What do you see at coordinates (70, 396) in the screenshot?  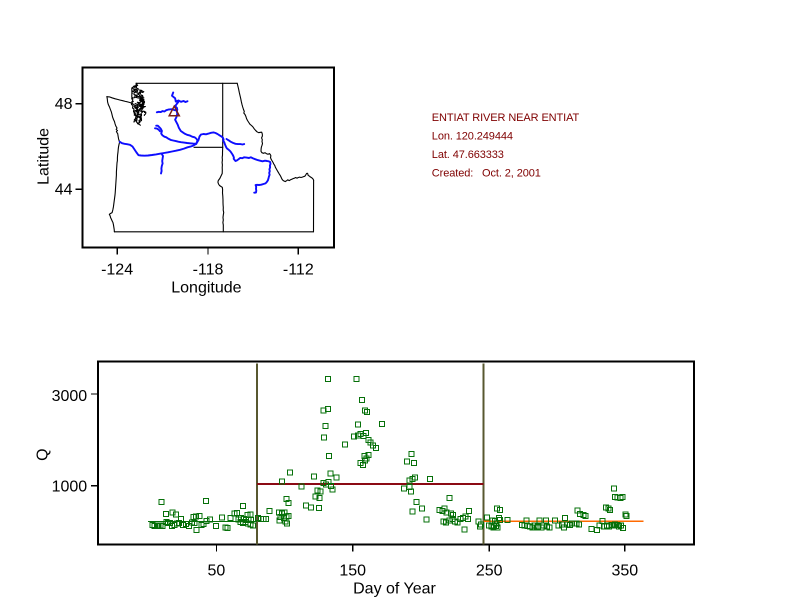 I see `svg-text: 3000` at bounding box center [70, 396].